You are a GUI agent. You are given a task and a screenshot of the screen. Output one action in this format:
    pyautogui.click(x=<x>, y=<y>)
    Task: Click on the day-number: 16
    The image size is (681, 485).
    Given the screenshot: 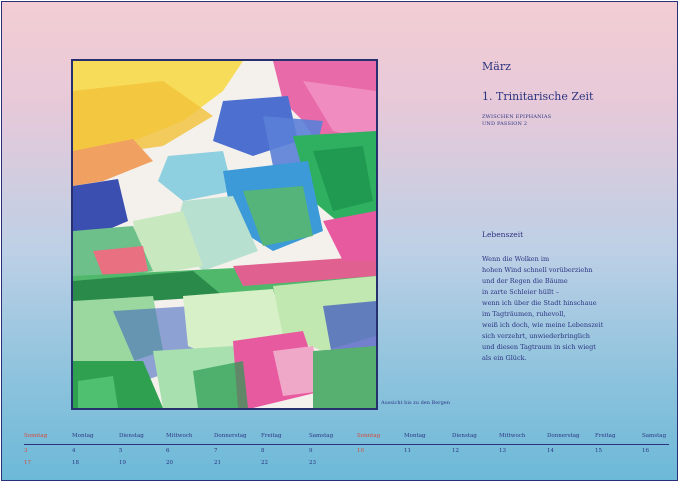 What is the action you would take?
    pyautogui.click(x=645, y=451)
    